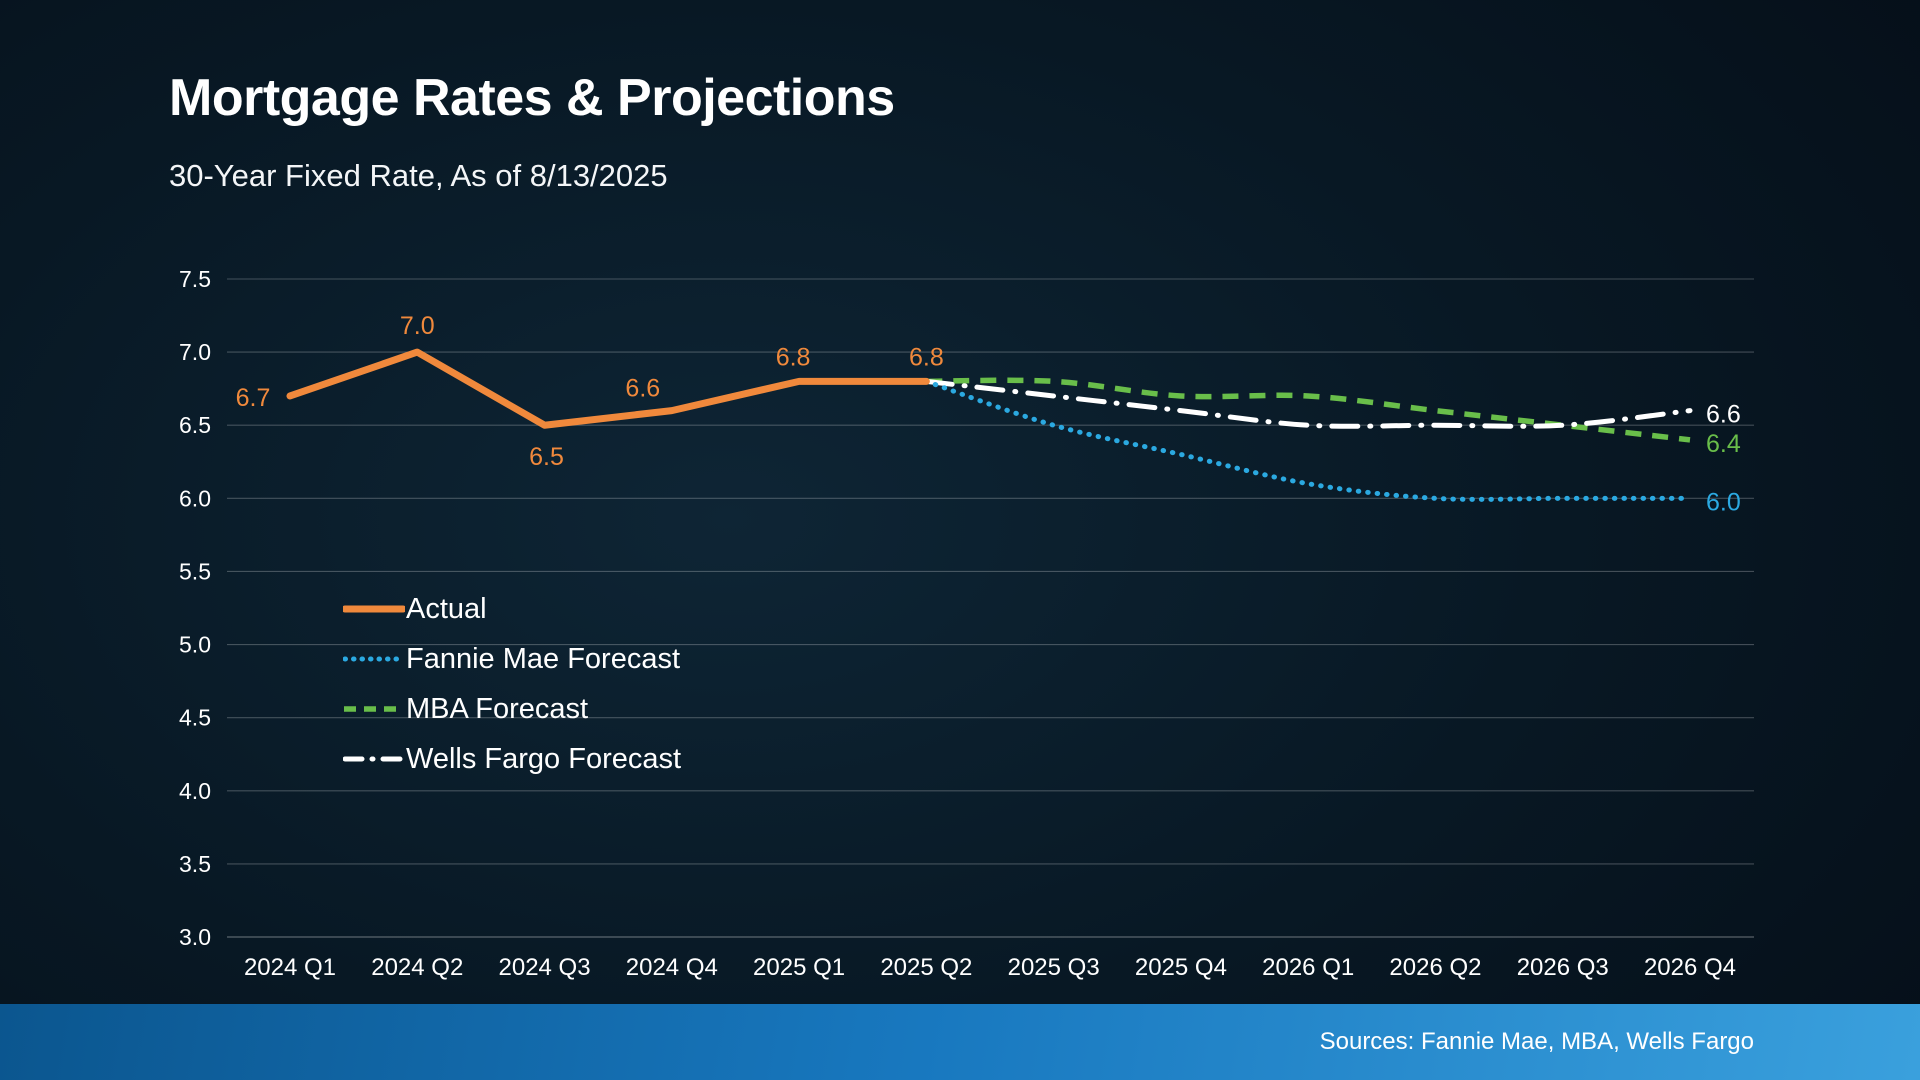  I want to click on page-title: Mortgage Rates & Projections, so click(532, 98).